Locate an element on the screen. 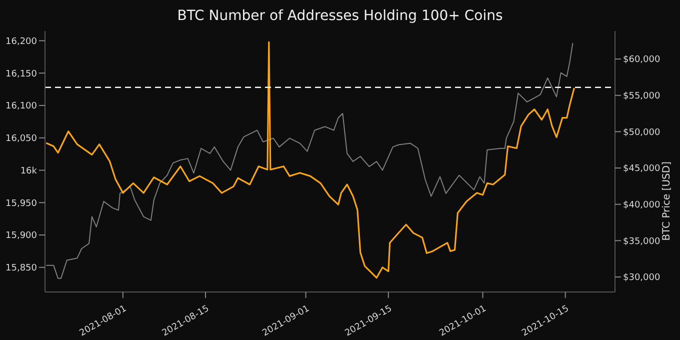 The height and width of the screenshot is (340, 680). y2-tick-label: $30,000 is located at coordinates (641, 278).